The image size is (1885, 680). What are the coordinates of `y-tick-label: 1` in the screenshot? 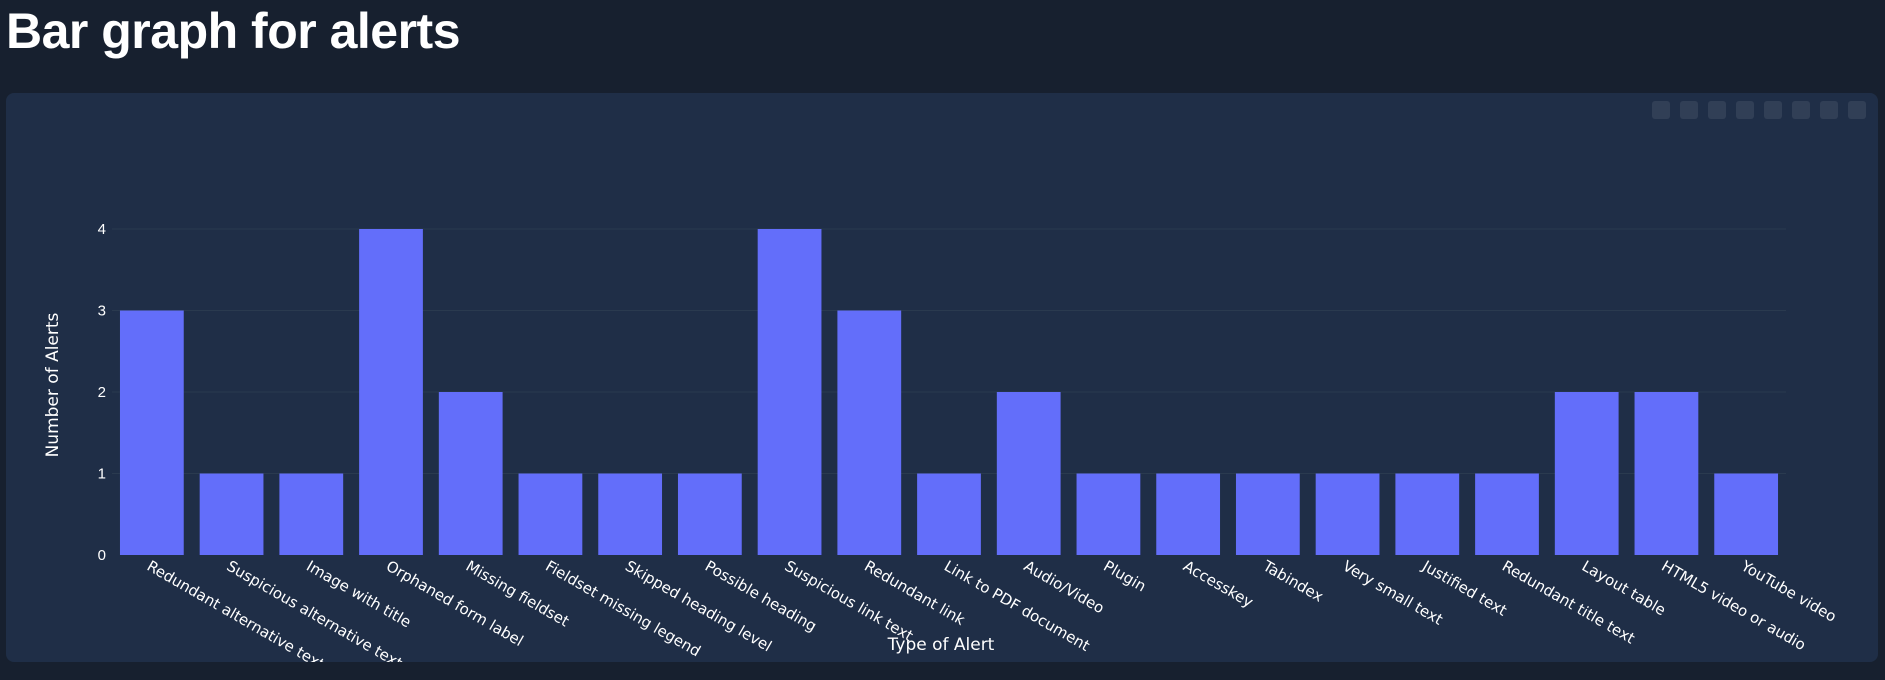 It's located at (102, 474).